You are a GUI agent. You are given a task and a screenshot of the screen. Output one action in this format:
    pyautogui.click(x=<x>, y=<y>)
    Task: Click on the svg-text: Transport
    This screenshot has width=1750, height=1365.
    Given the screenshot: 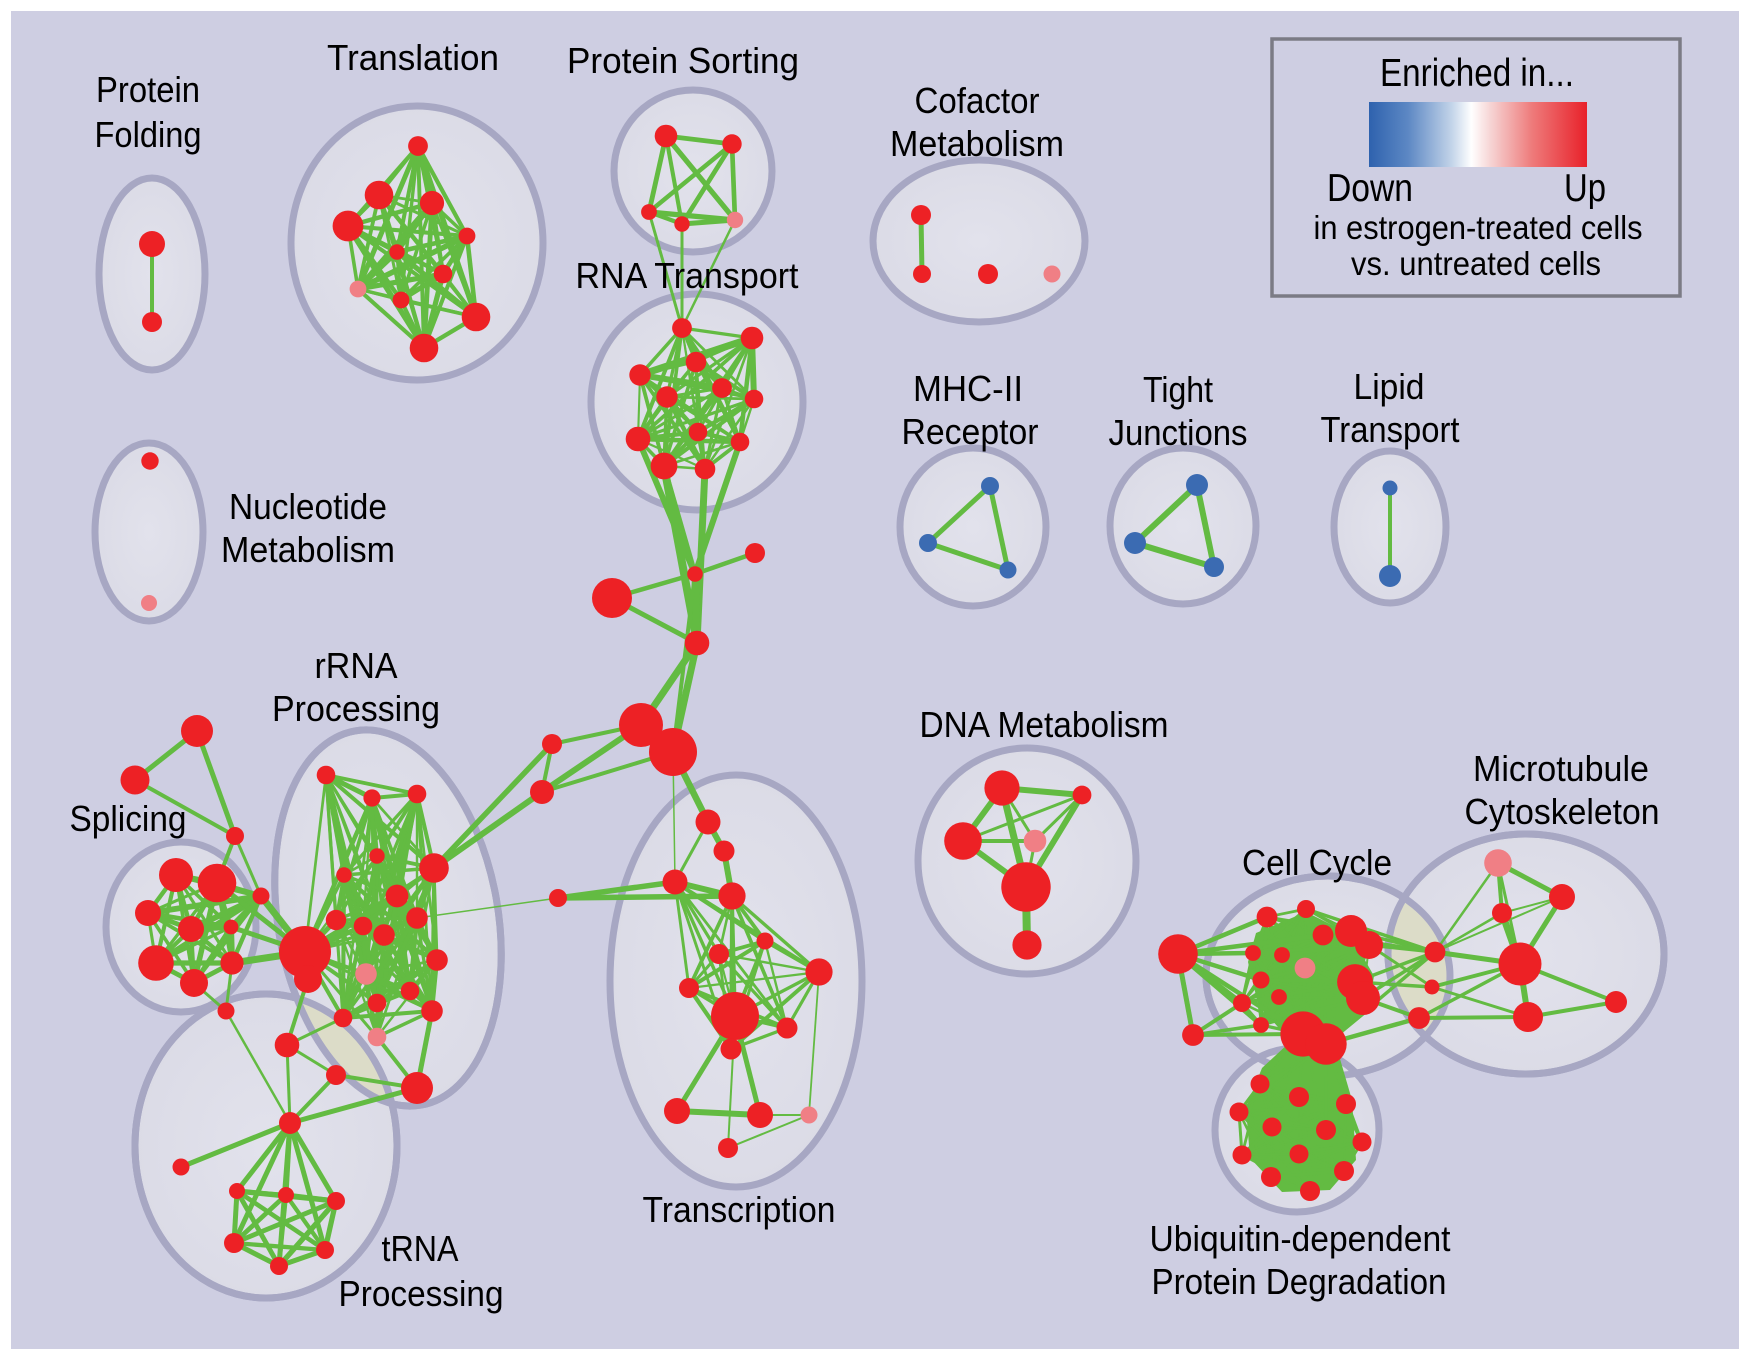 What is the action you would take?
    pyautogui.click(x=1390, y=429)
    